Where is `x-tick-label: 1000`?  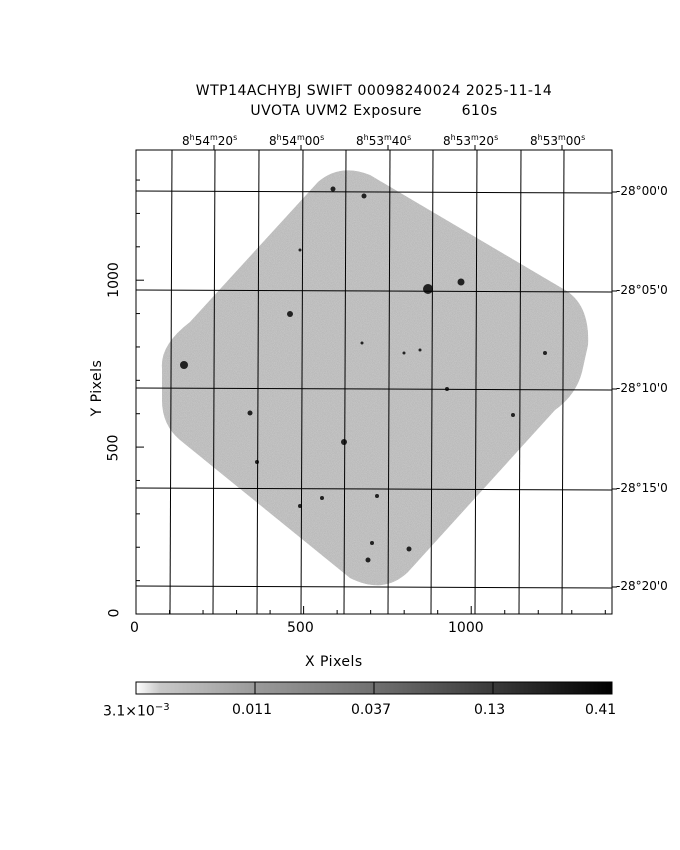 x-tick-label: 1000 is located at coordinates (466, 628).